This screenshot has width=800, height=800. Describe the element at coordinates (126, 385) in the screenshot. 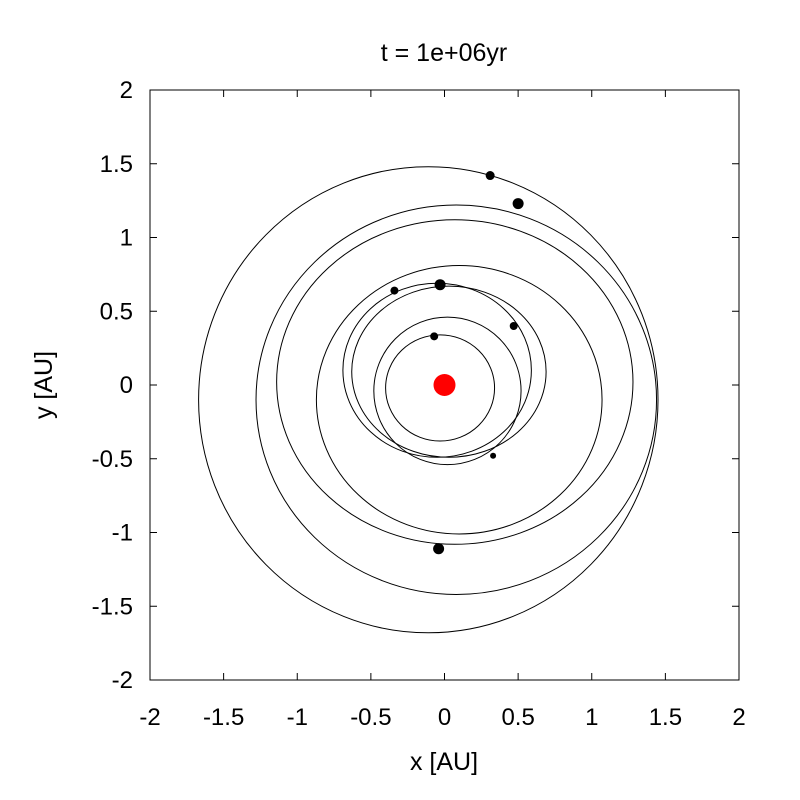

I see `y-tick-label: 0` at that location.